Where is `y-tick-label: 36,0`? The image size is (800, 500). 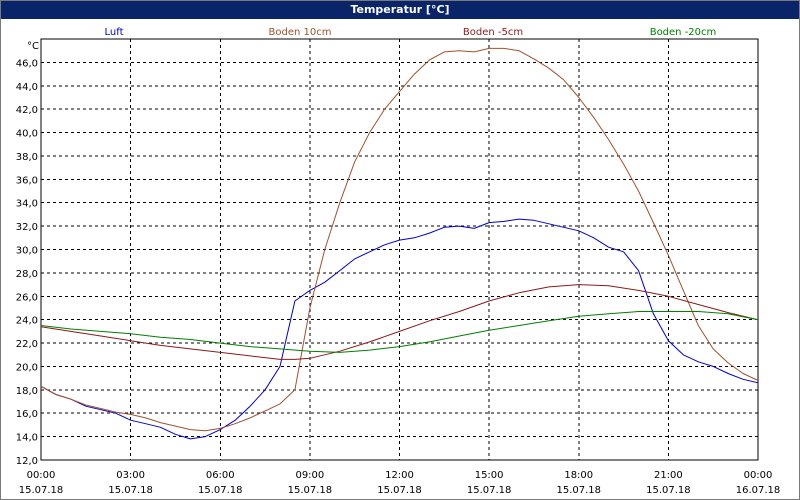
y-tick-label: 36,0 is located at coordinates (27, 180).